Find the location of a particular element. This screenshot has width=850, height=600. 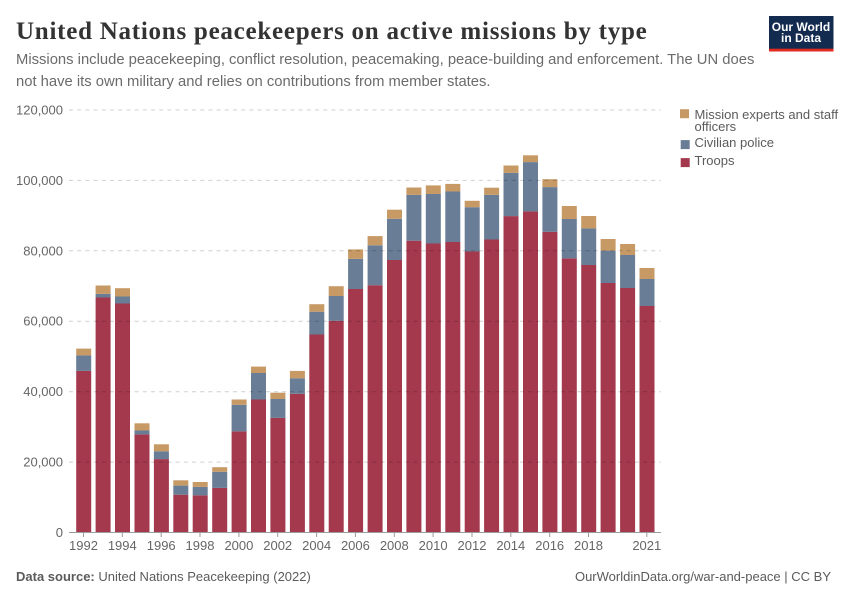

svg-text: Troops is located at coordinates (715, 160).